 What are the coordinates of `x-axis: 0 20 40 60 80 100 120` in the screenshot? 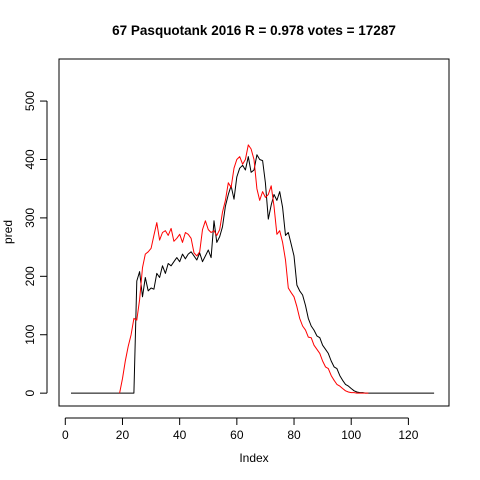 It's located at (240, 429).